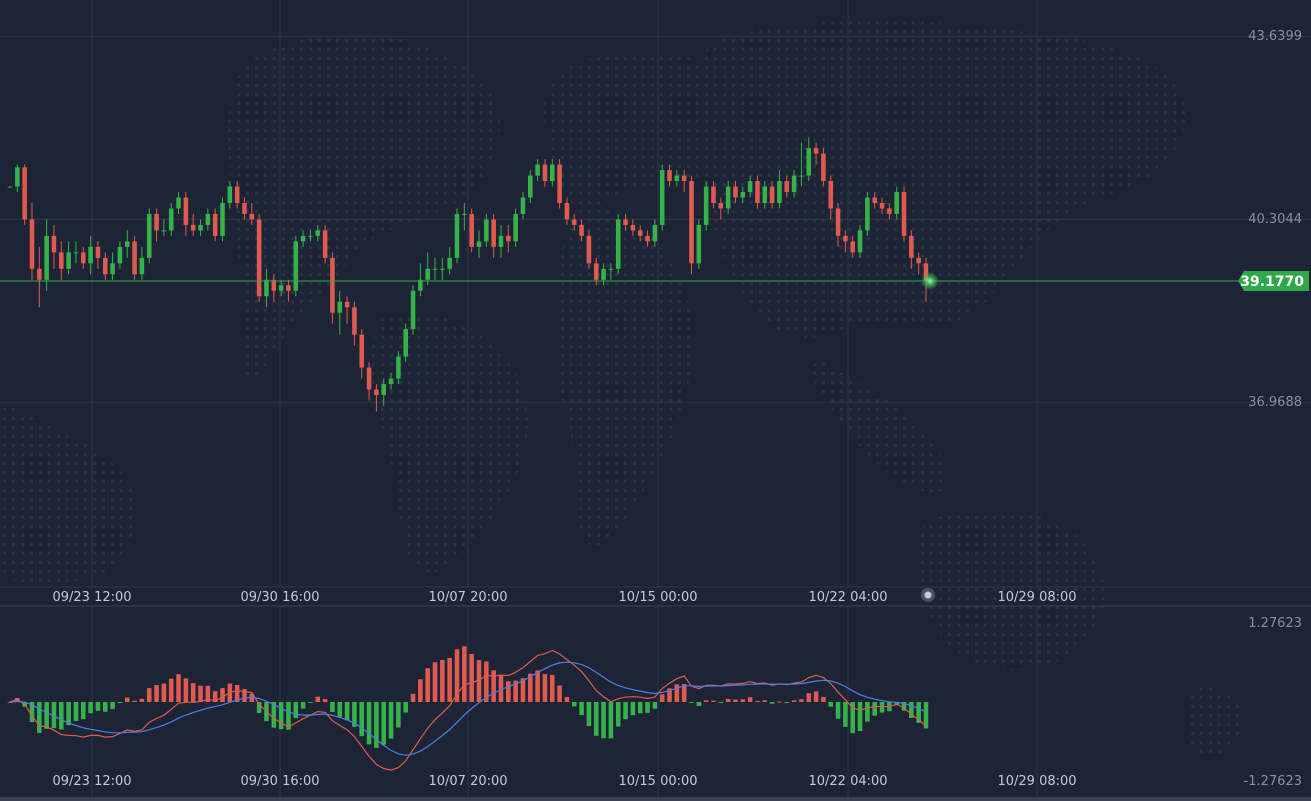  What do you see at coordinates (930, 281) in the screenshot?
I see `current-price-marker` at bounding box center [930, 281].